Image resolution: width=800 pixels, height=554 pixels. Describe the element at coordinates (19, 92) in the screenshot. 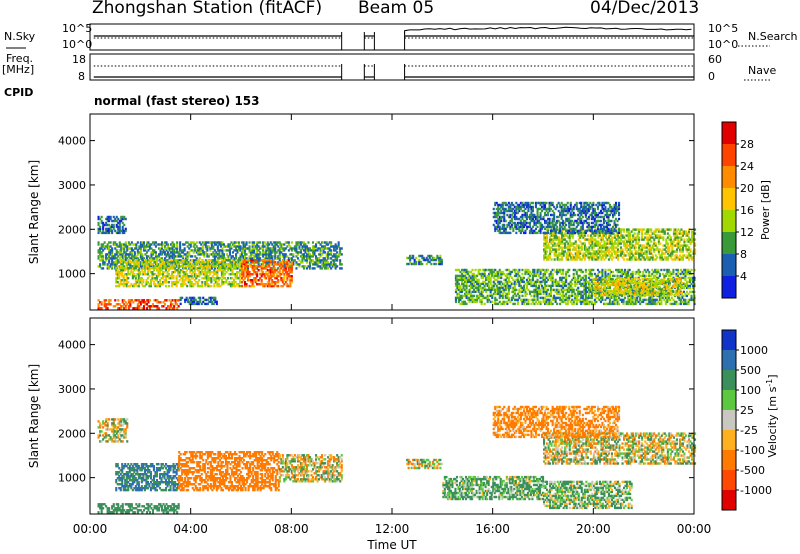

I see `cpid-label: CPID` at that location.